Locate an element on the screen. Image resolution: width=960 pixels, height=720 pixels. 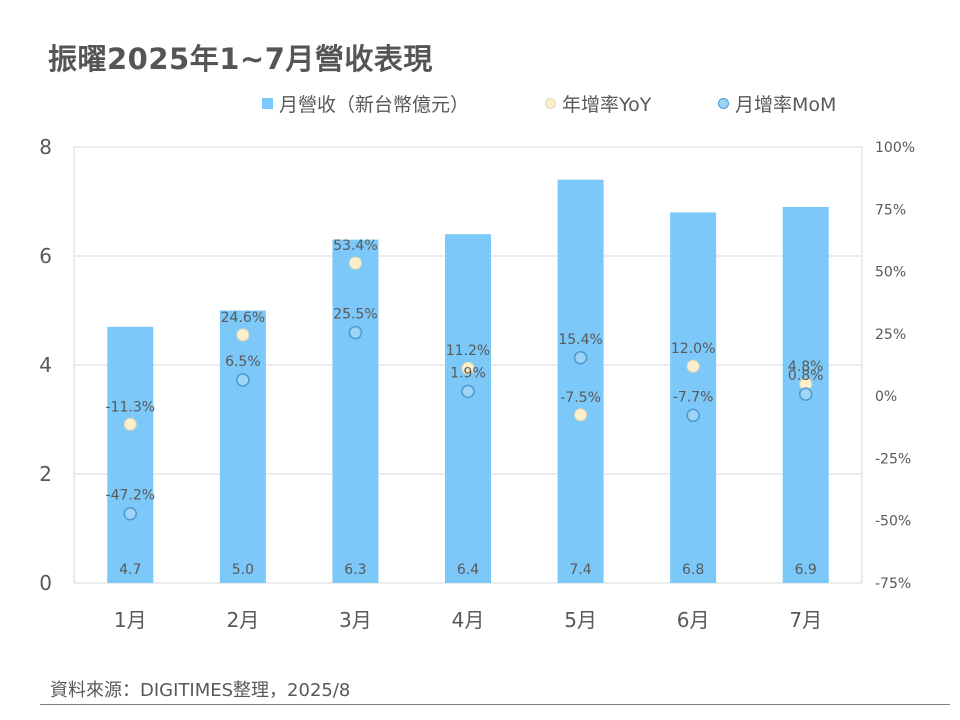
source-note: 資料來源：DIGITIMES整理，2025/8 is located at coordinates (200, 690).